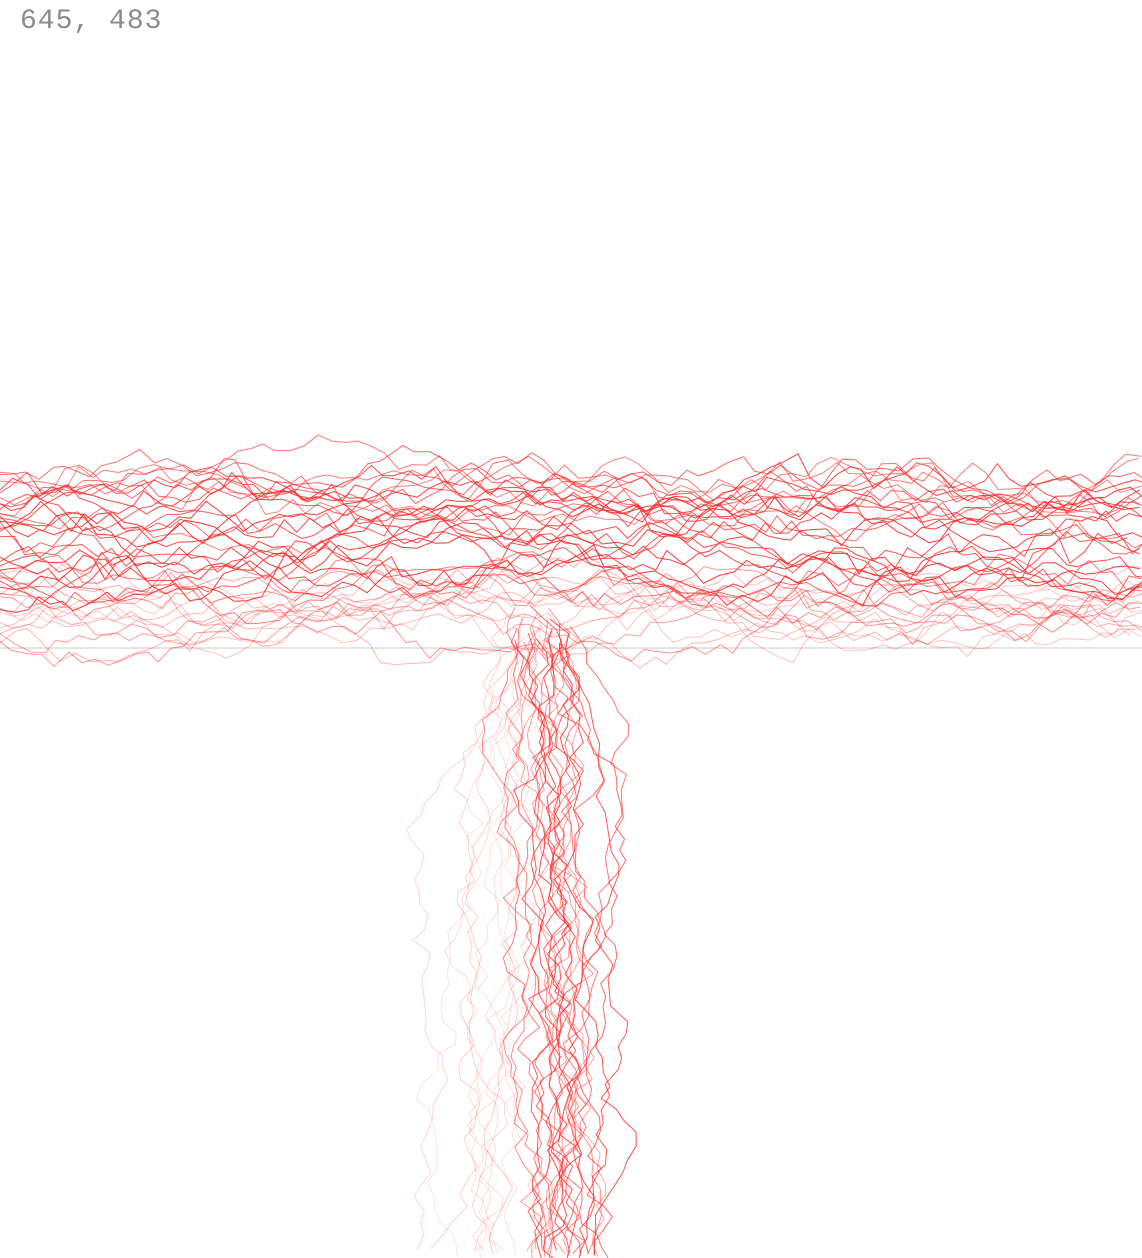 The image size is (1142, 1258). I want to click on vertical-trace-stem, so click(521, 931).